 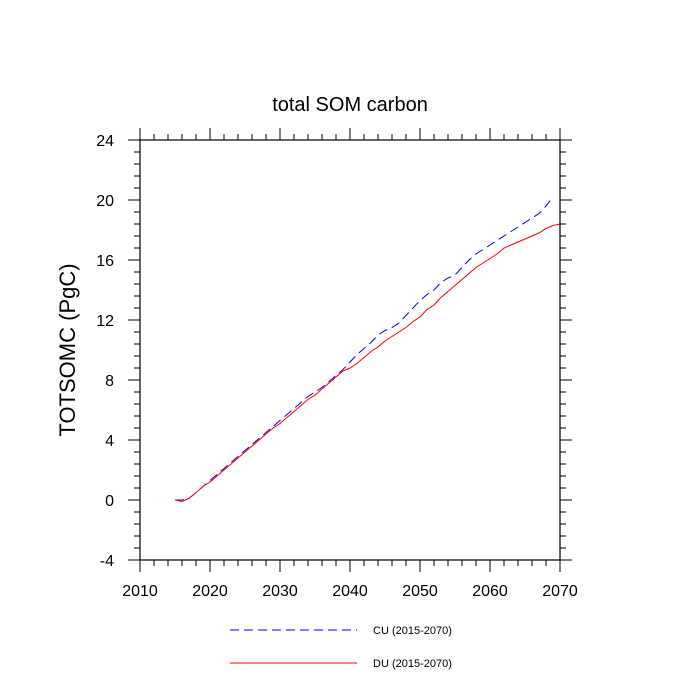 I want to click on y-tick-label: 20, so click(x=105, y=201).